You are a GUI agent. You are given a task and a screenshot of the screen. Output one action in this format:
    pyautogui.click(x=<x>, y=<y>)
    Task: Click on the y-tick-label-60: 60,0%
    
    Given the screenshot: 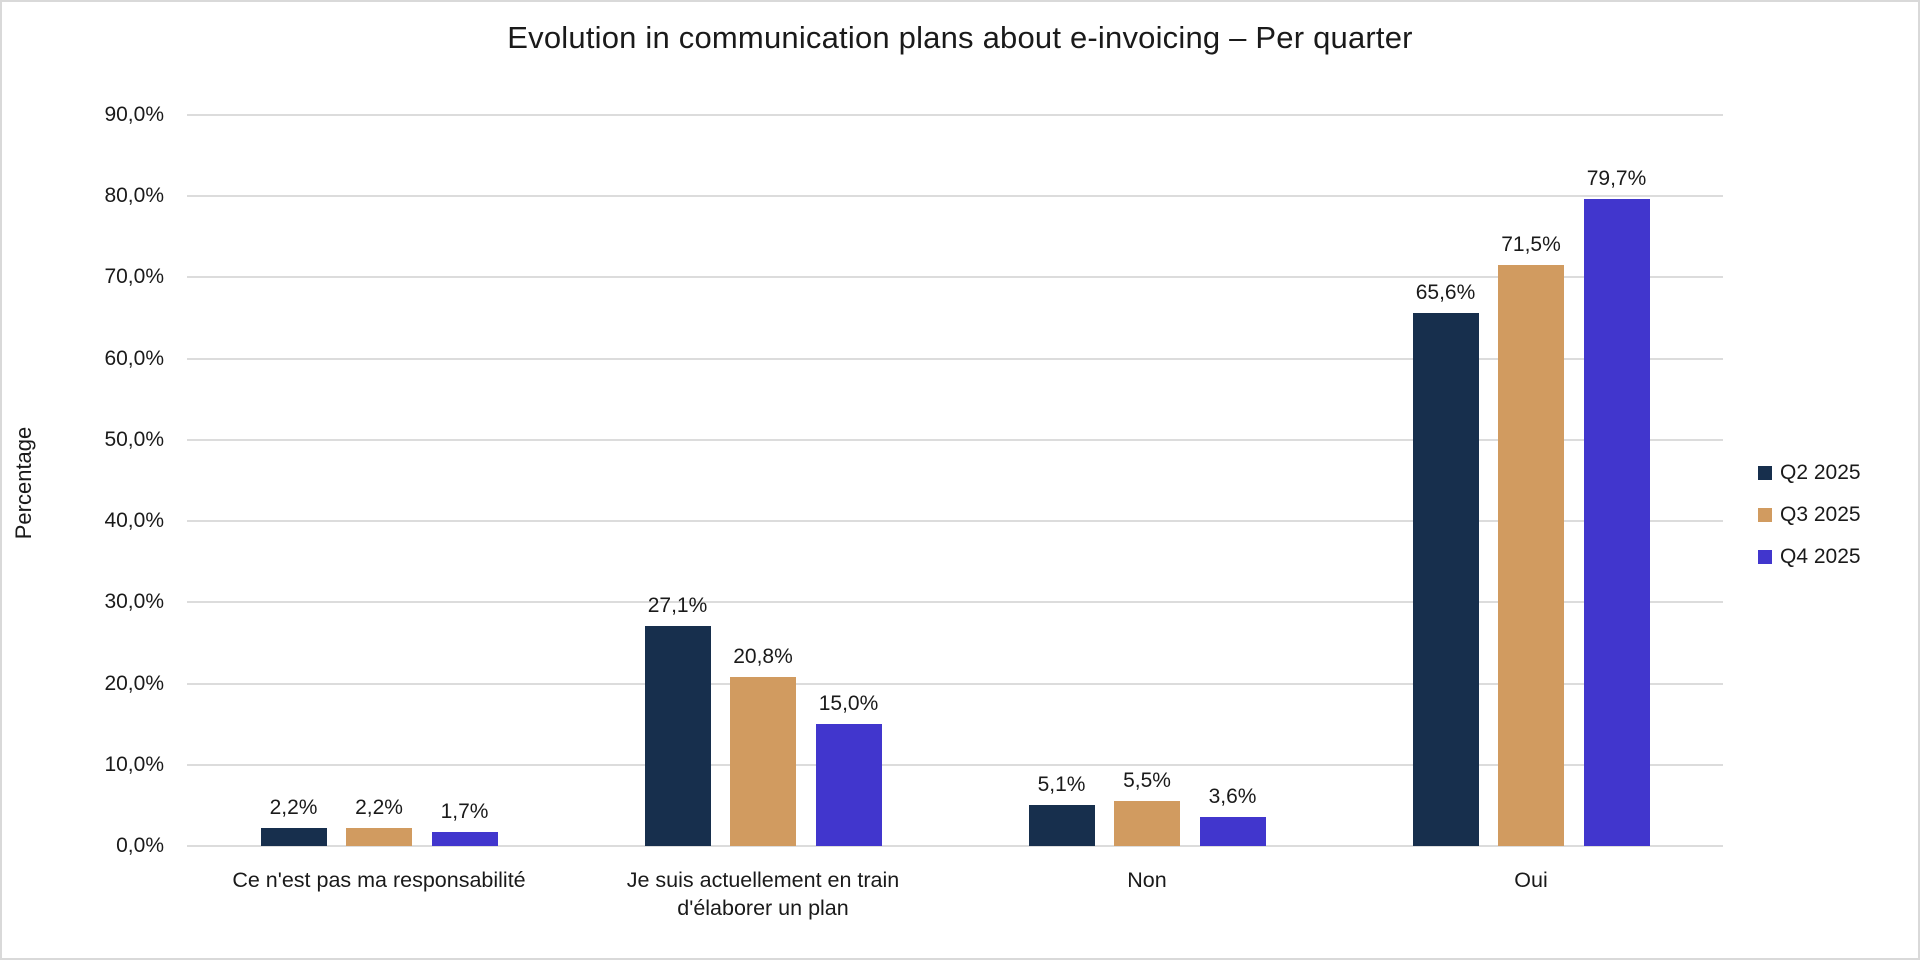 What is the action you would take?
    pyautogui.click(x=134, y=358)
    